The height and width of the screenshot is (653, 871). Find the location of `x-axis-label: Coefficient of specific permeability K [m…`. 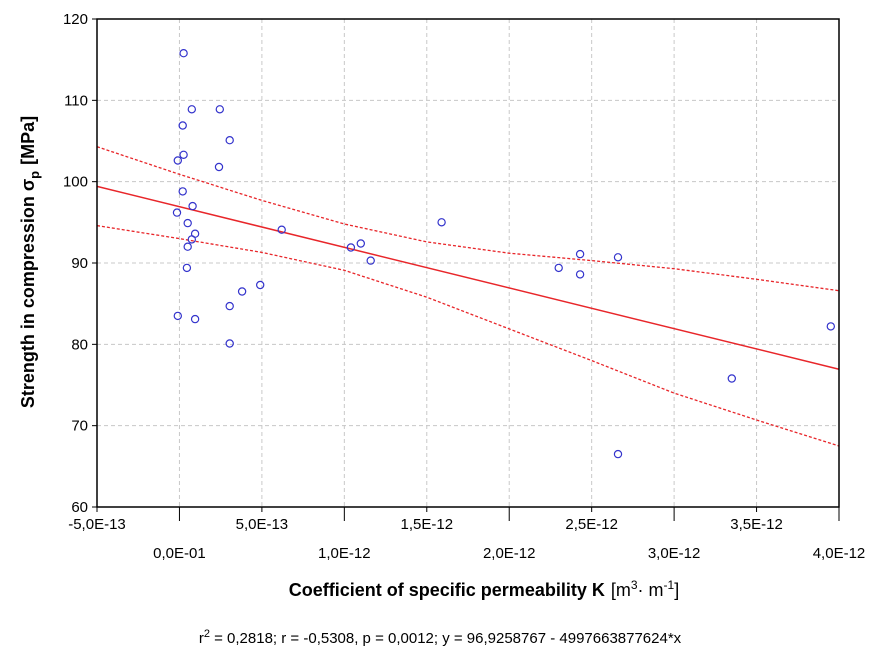

x-axis-label: Coefficient of specific permeability K [m… is located at coordinates (484, 589).